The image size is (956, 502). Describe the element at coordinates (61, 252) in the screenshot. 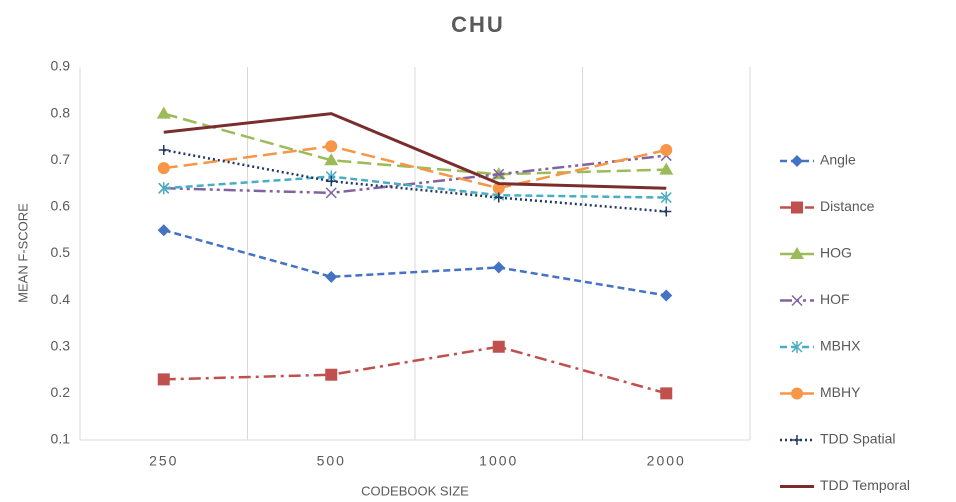

I see `y-tick-label: 0.5` at that location.